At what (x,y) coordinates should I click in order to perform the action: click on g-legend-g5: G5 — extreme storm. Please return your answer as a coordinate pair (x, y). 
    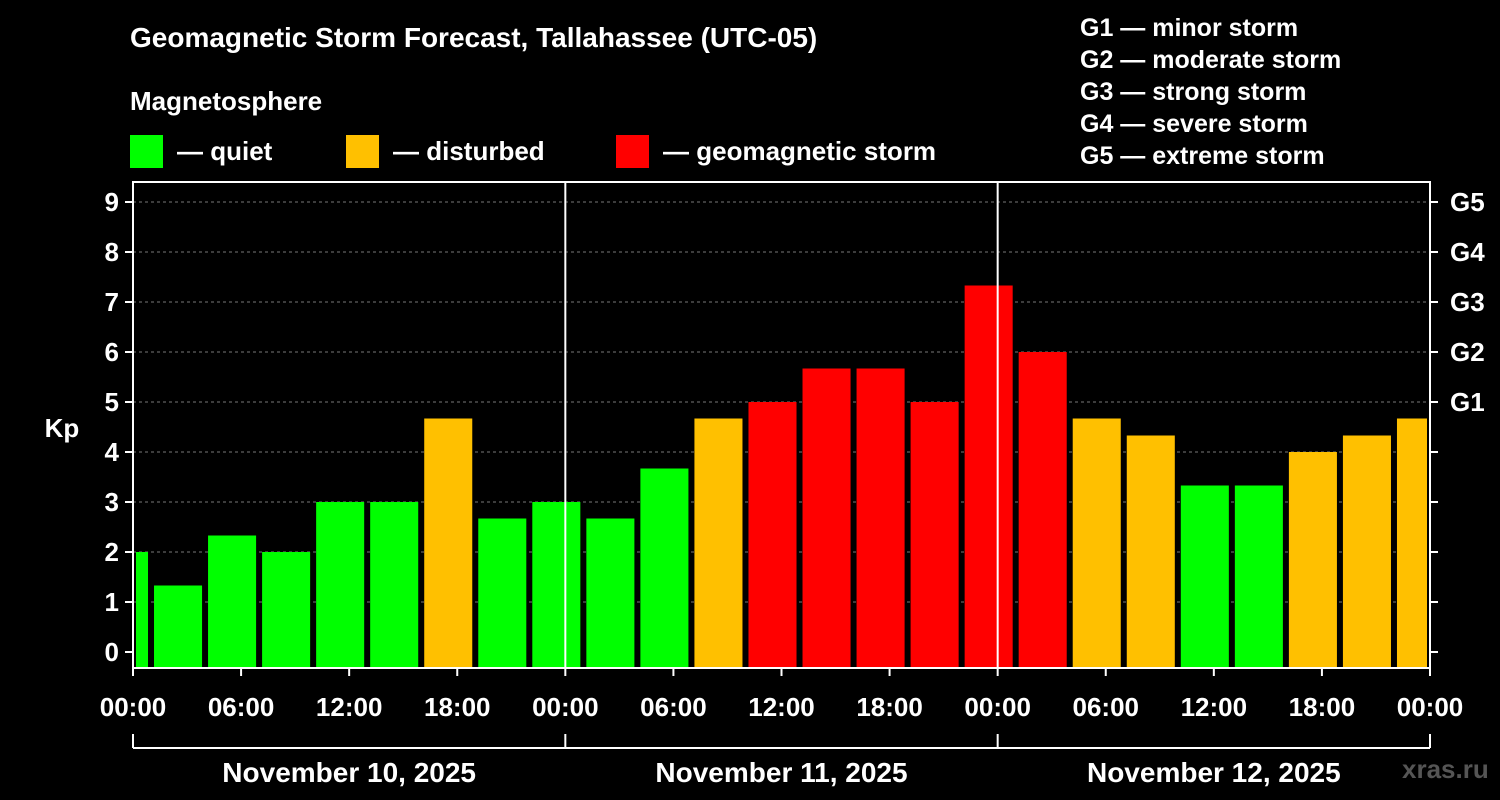
    Looking at the image, I should click on (1202, 156).